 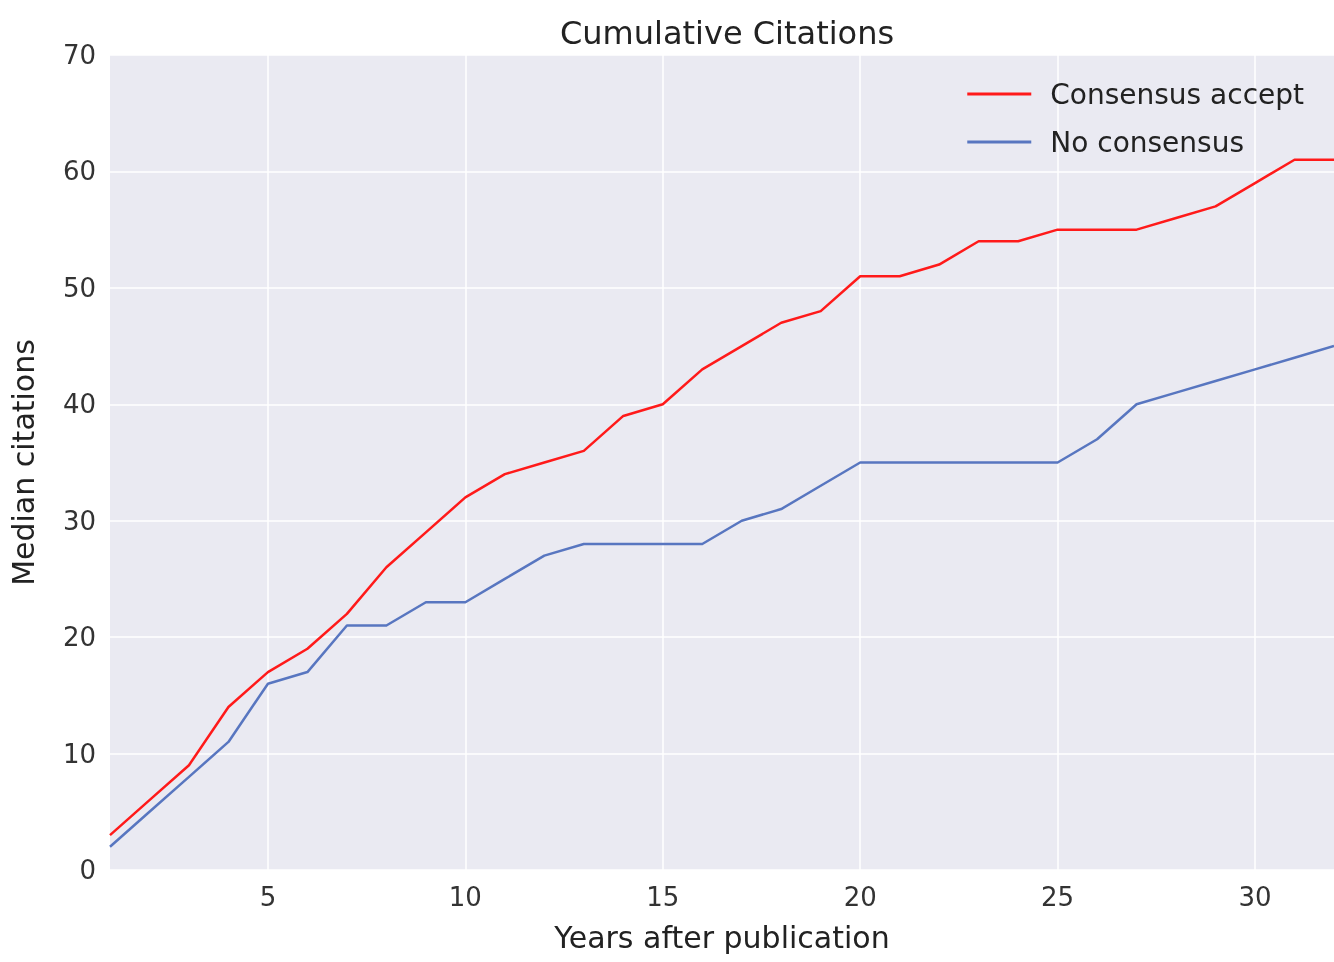 I want to click on x-tick-label: 25, so click(x=1058, y=897).